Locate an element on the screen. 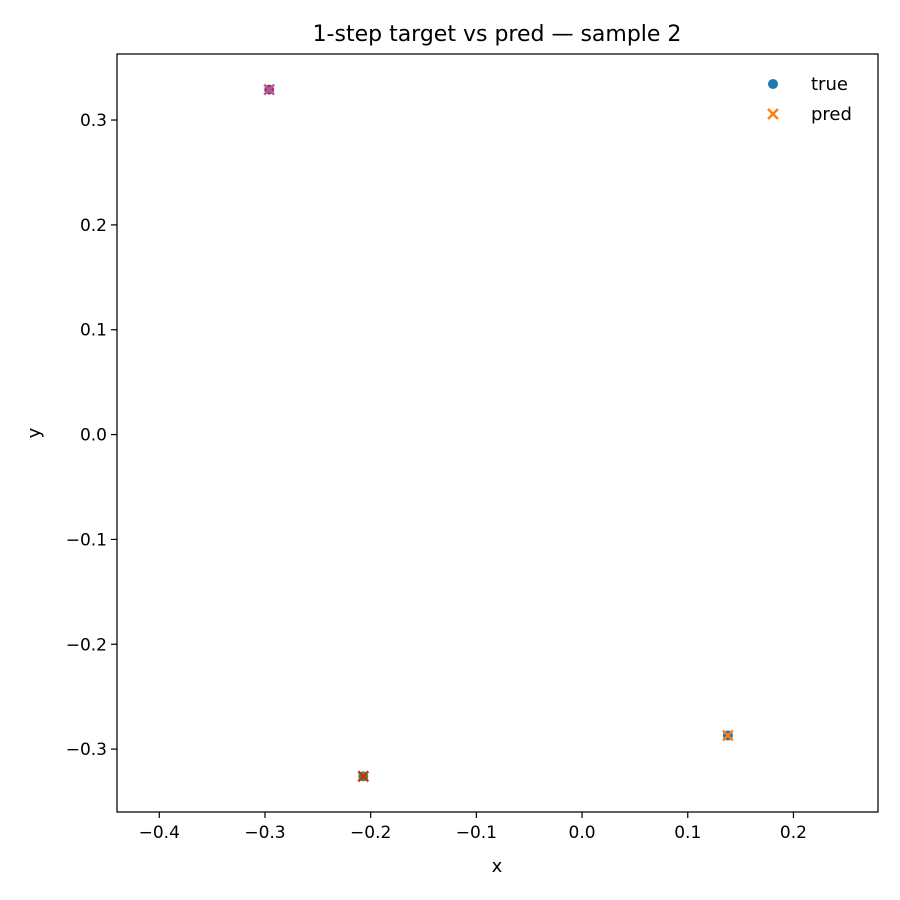 The width and height of the screenshot is (900, 900). y-tick-label: −0.3 is located at coordinates (86, 750).